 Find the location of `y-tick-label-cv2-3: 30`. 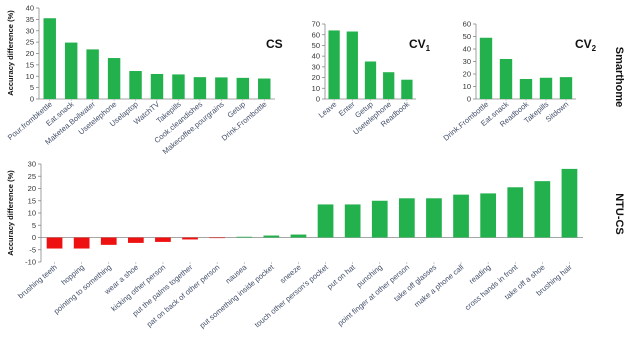

y-tick-label-cv2-3: 30 is located at coordinates (467, 61).